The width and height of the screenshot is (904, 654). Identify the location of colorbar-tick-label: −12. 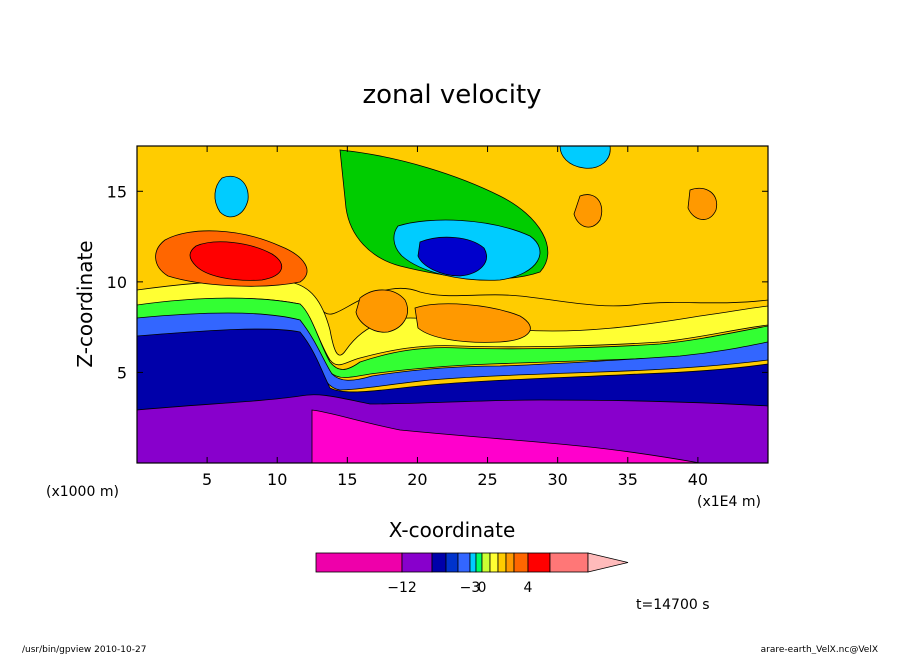
(402, 588).